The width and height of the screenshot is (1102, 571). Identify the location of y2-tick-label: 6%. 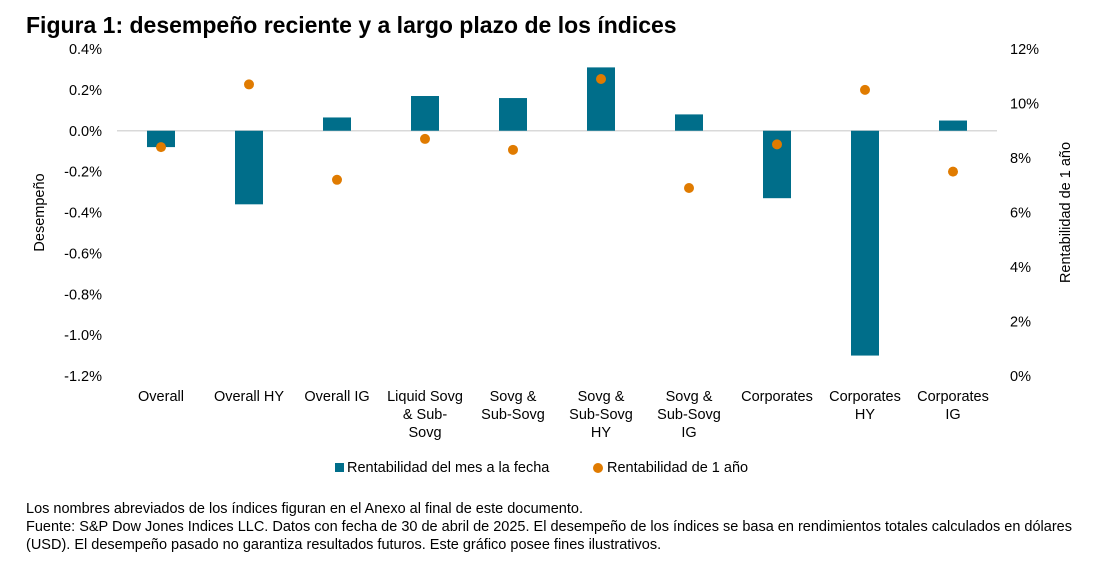
(1020, 214).